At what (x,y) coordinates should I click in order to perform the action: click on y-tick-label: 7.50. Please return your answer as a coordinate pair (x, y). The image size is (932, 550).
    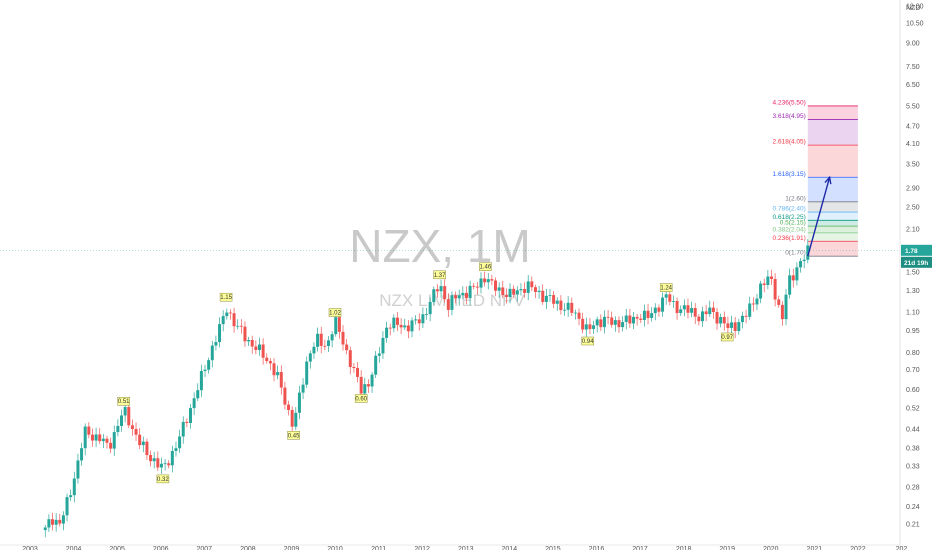
    Looking at the image, I should click on (913, 67).